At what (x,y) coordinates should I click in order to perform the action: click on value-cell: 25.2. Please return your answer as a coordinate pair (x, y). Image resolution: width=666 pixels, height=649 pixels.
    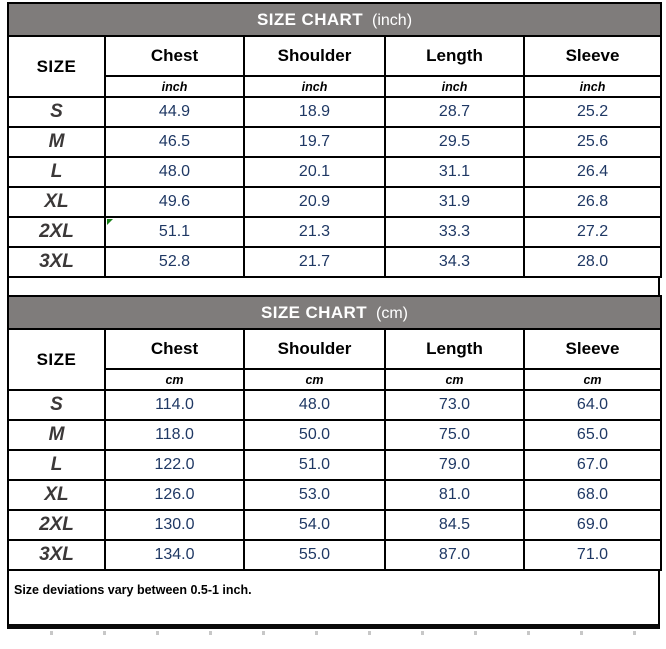
    Looking at the image, I should click on (592, 112).